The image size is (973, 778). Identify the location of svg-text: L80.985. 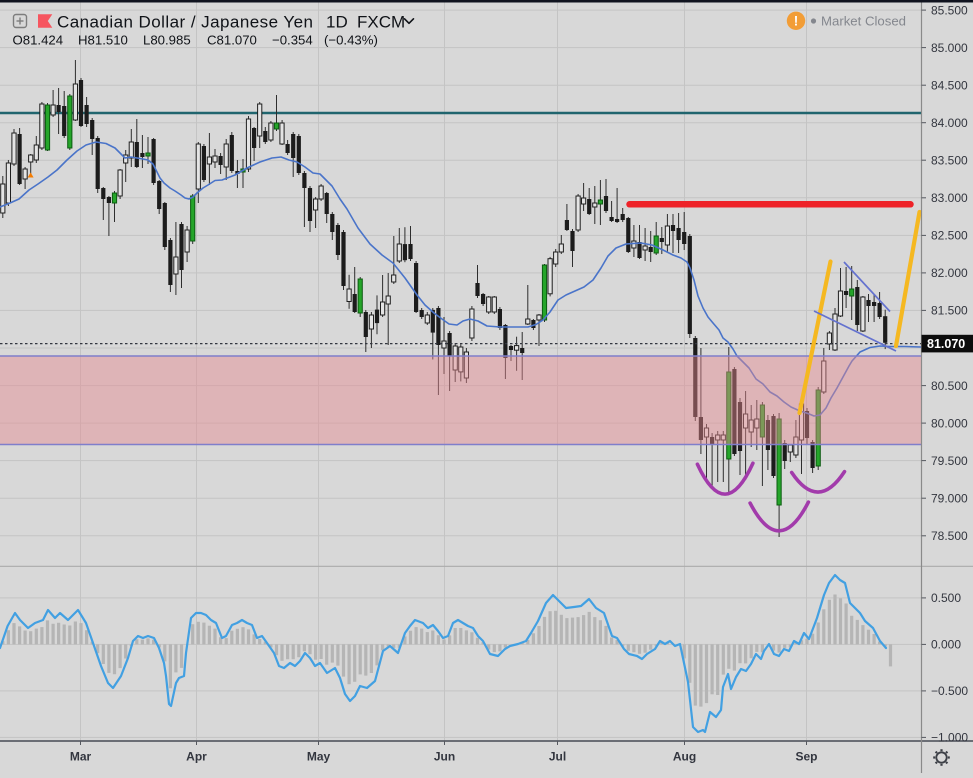
(167, 40).